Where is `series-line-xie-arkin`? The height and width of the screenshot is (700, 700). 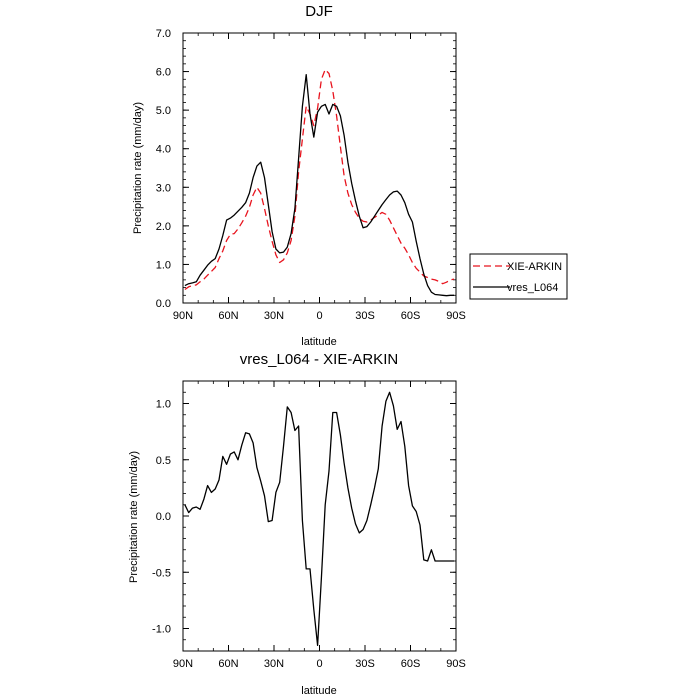 series-line-xie-arkin is located at coordinates (319, 179).